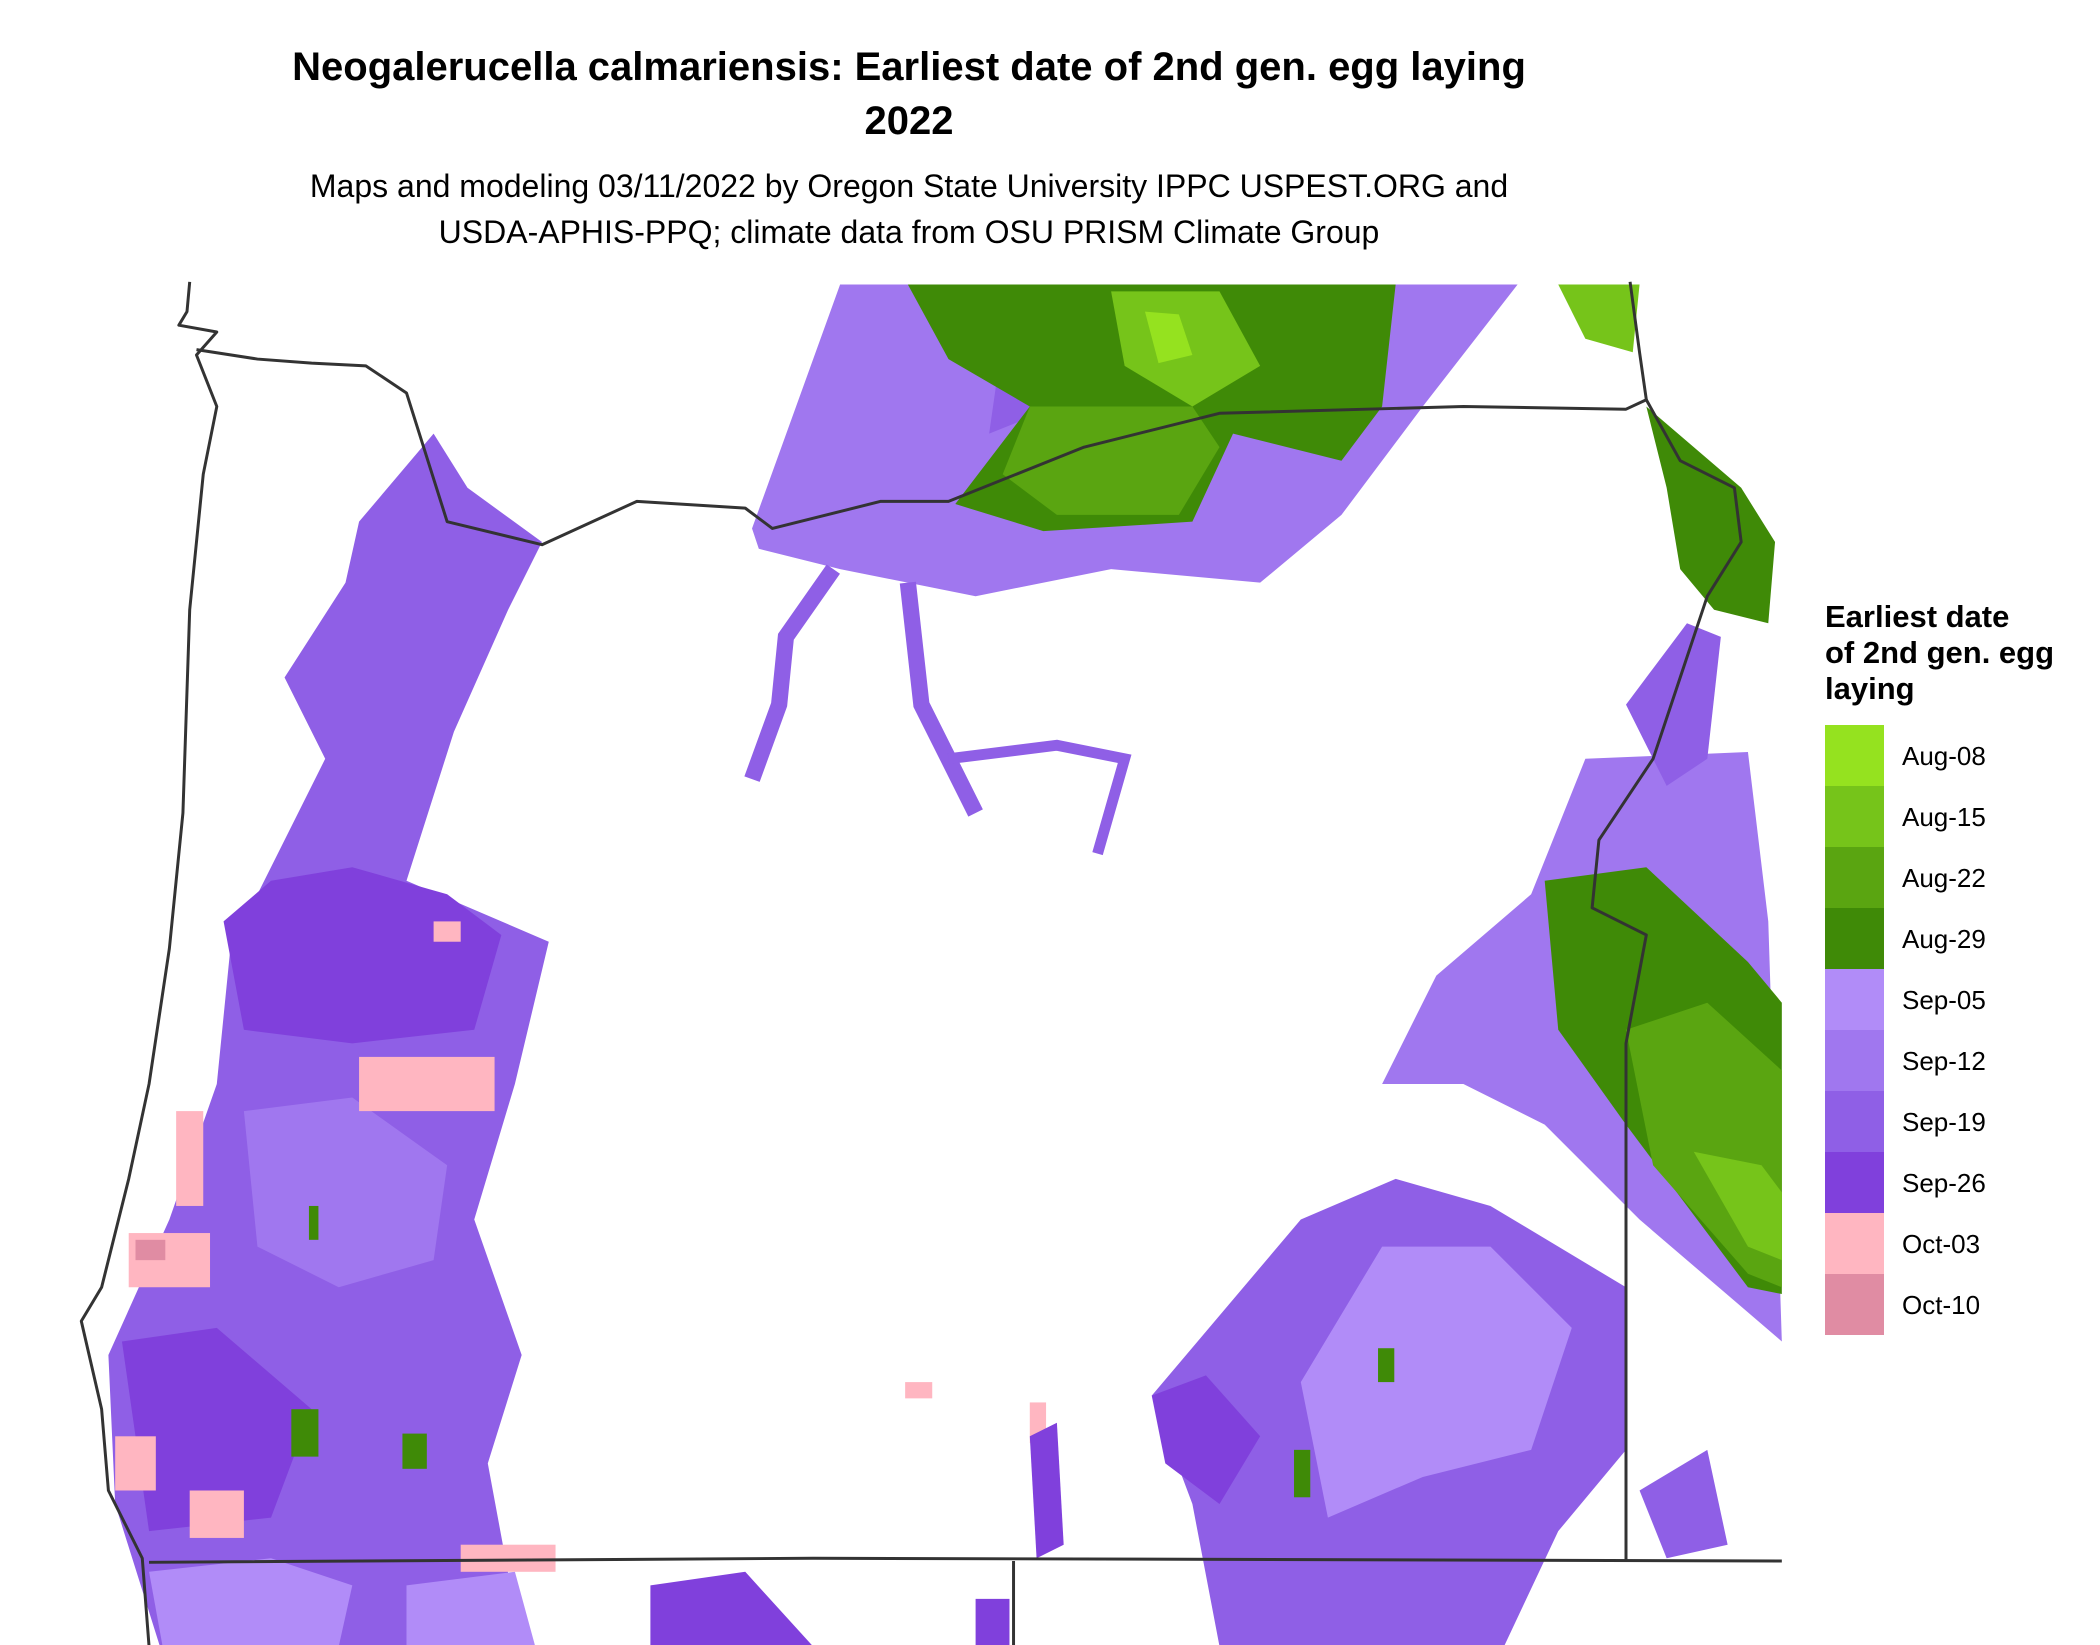  Describe the element at coordinates (1944, 939) in the screenshot. I see `legend-label: Aug-29` at that location.